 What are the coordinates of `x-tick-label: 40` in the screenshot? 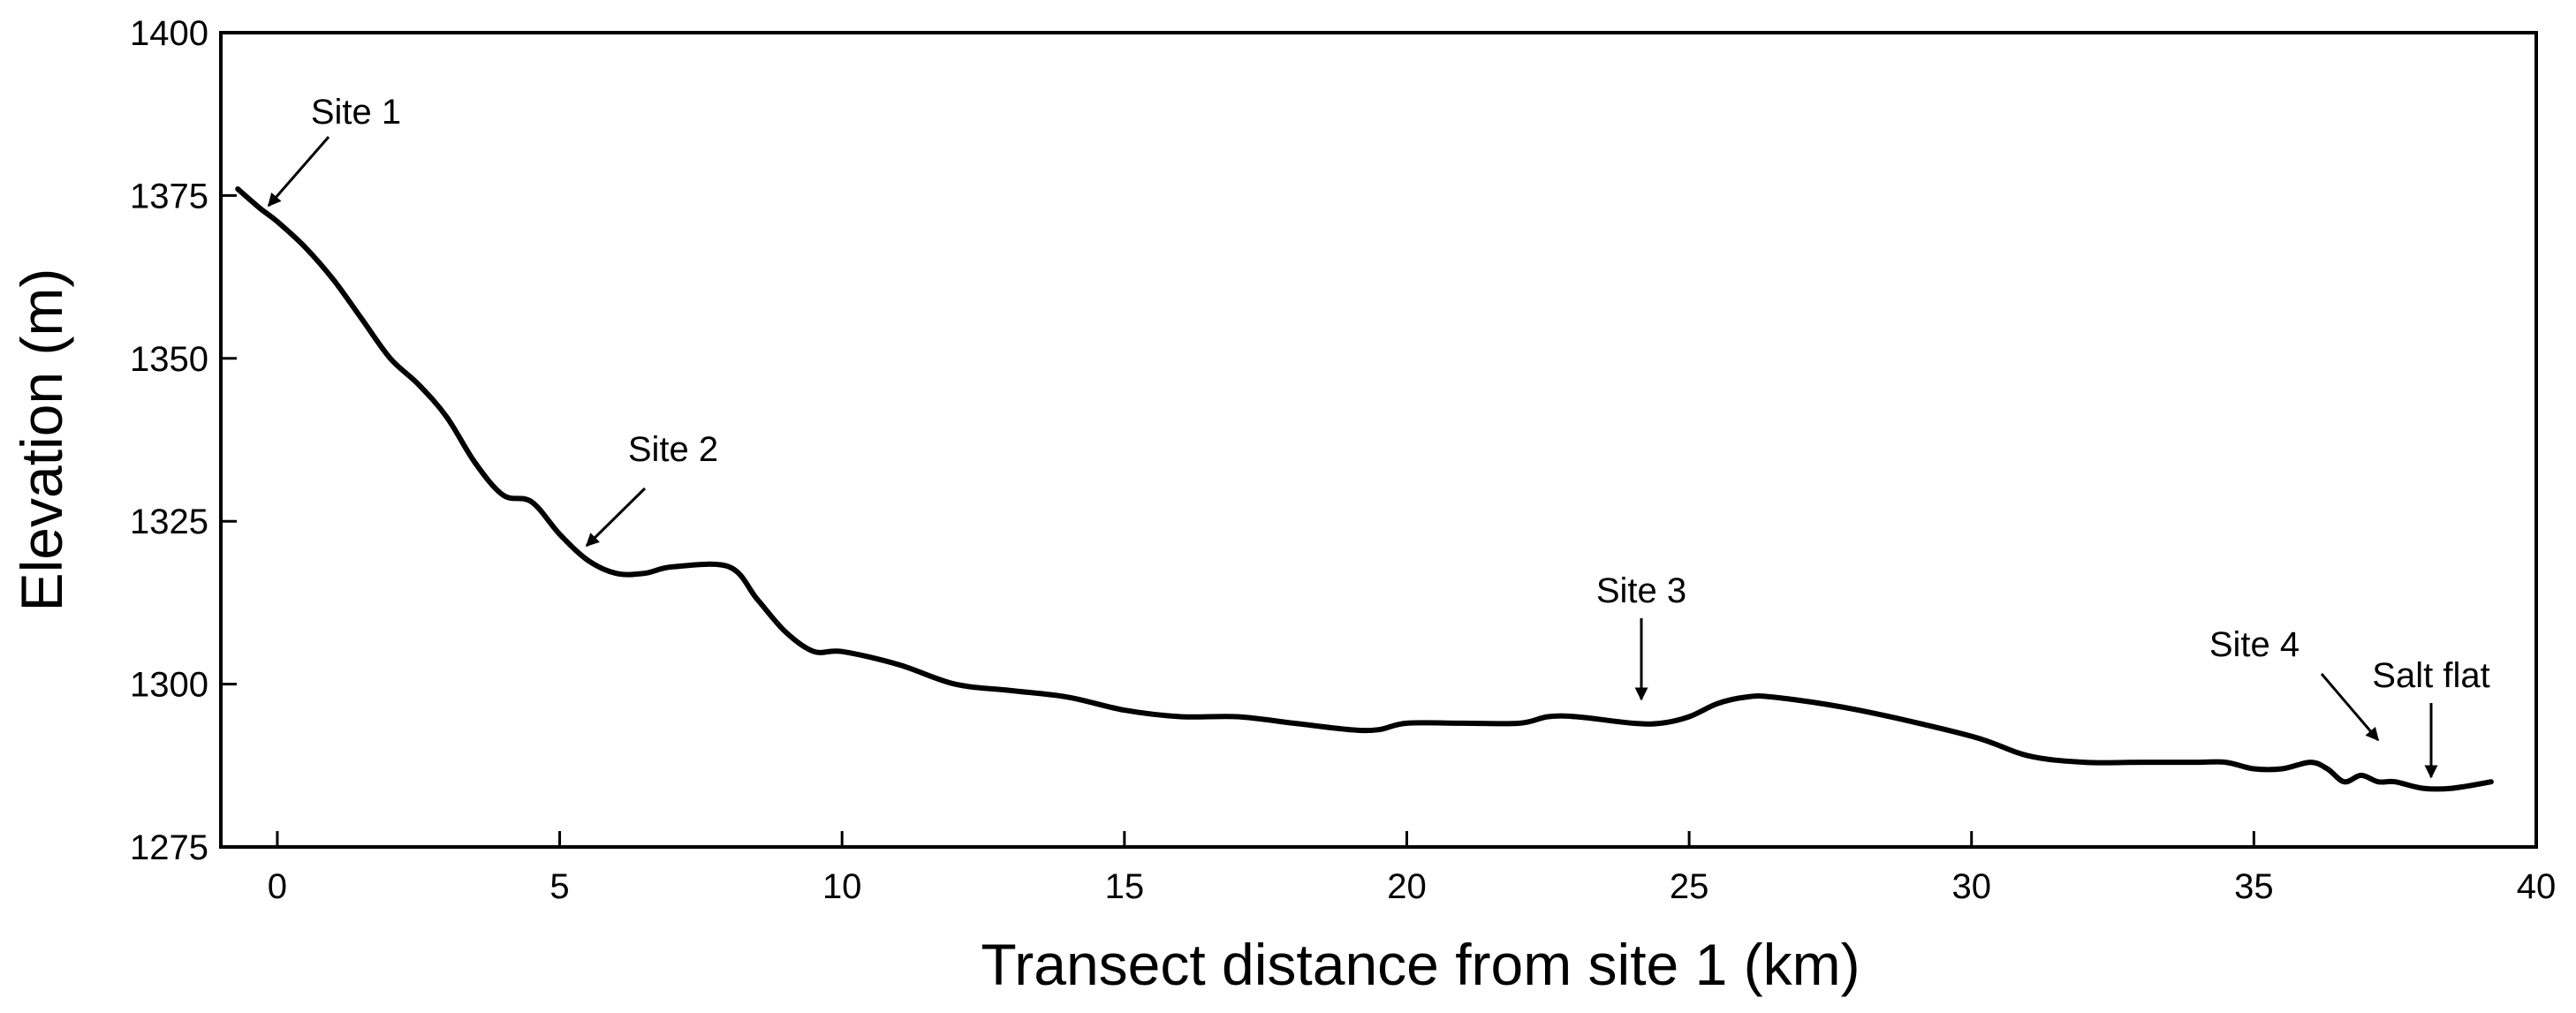 It's located at (2537, 887).